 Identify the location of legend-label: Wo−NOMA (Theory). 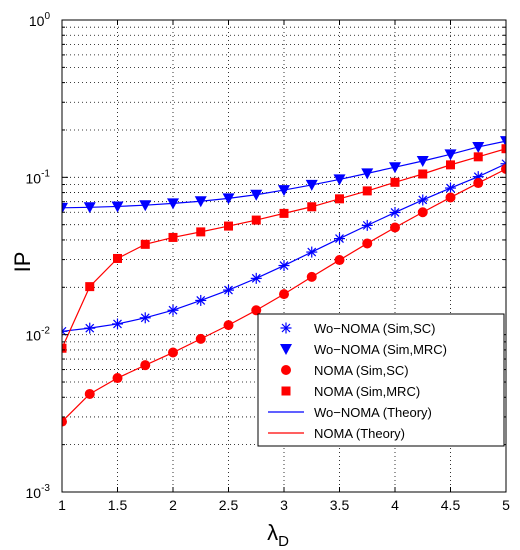
(373, 412).